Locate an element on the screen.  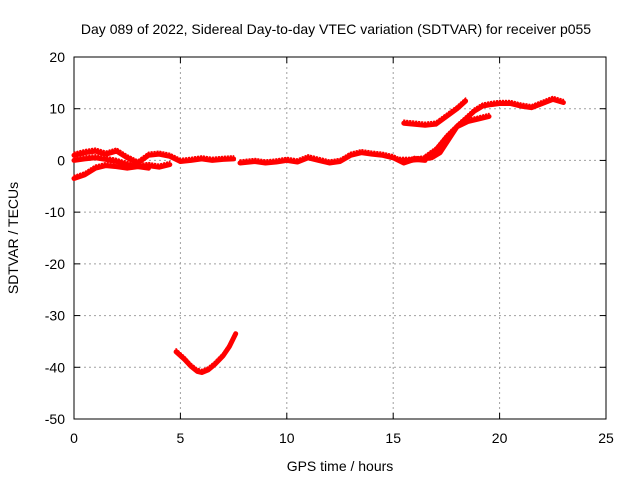
y-tick-label: -40 is located at coordinates (55, 367).